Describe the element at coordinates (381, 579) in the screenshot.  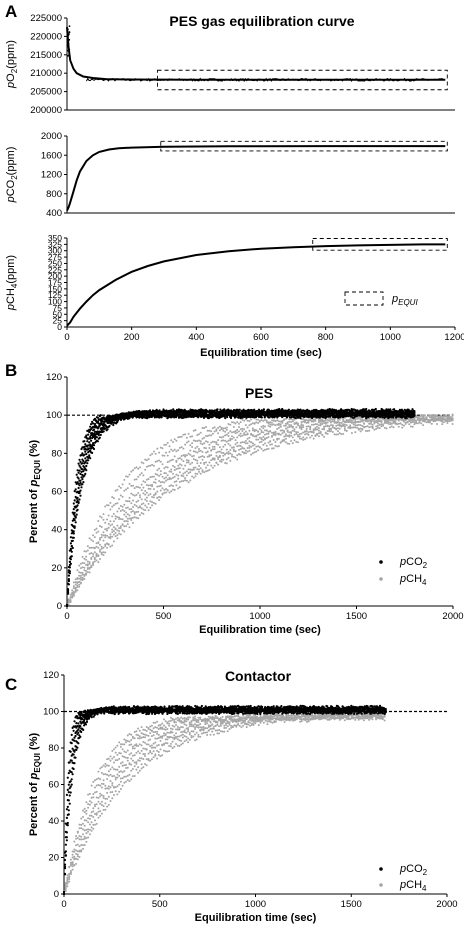
I see `legend-marker-pch4` at that location.